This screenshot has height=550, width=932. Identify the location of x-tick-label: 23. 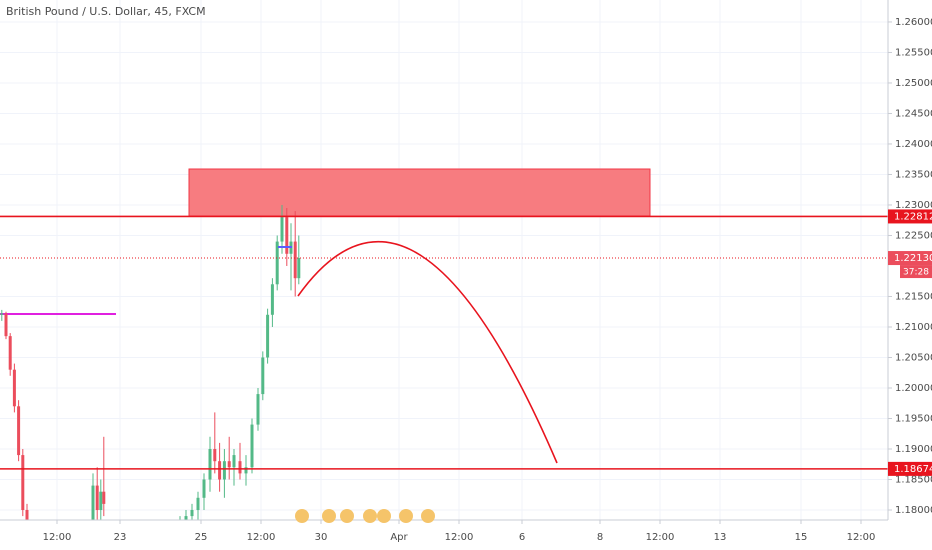
(120, 537).